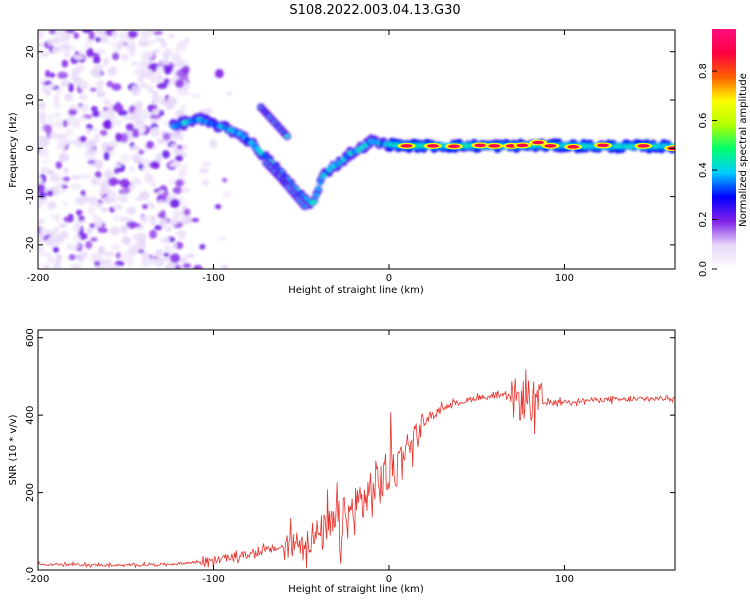 The image size is (750, 600). What do you see at coordinates (274, 122) in the screenshot?
I see `upper-branch` at bounding box center [274, 122].